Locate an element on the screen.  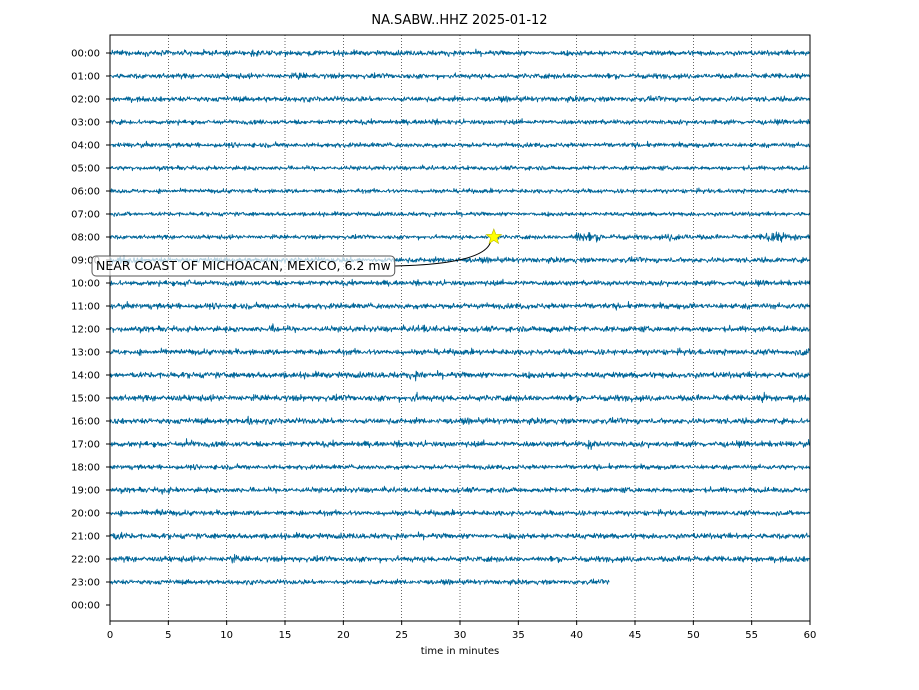
annotation-label: NEAR COAST OF MICHOACAN, MEXICO, 6.2 mw is located at coordinates (243, 265).